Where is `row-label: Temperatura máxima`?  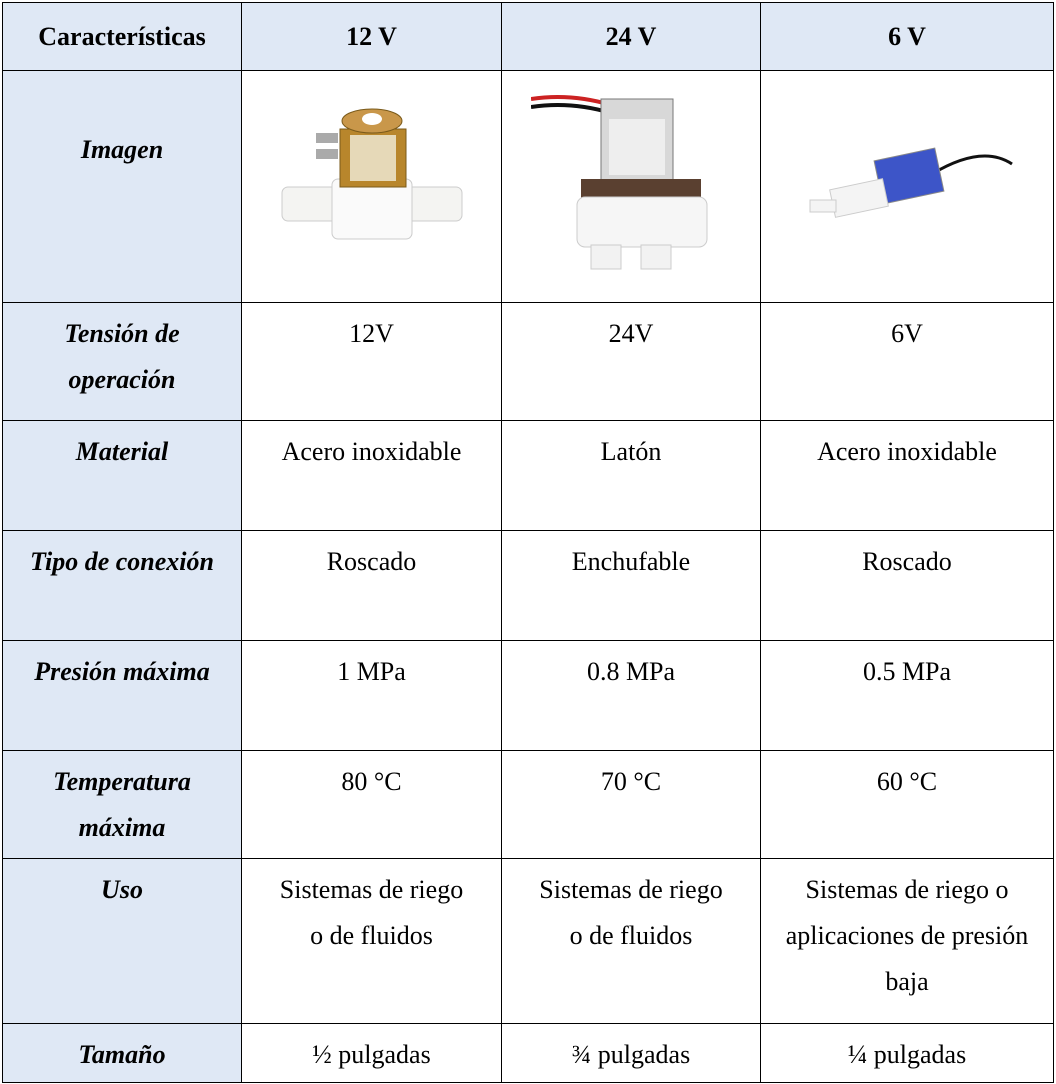
row-label: Temperatura máxima is located at coordinates (122, 804).